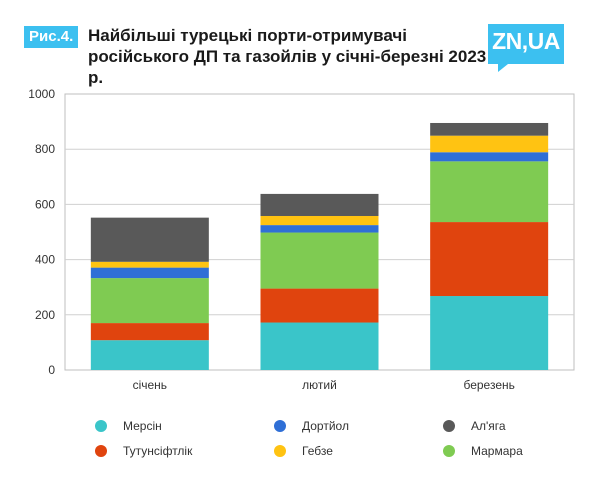 This screenshot has height=497, width=600. I want to click on y-tick-label: 600, so click(45, 204).